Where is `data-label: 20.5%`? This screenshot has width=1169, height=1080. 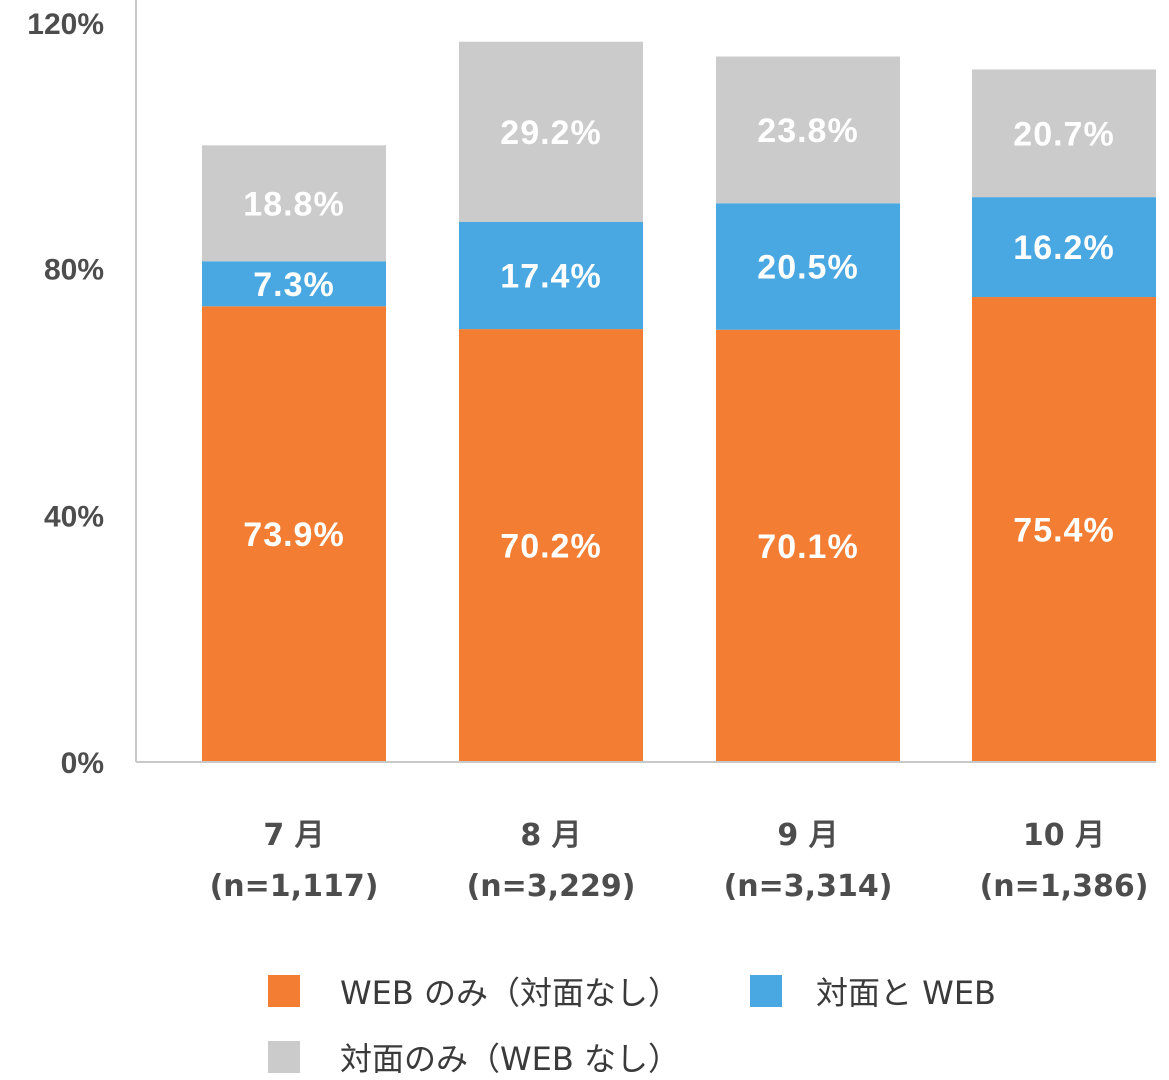 data-label: 20.5% is located at coordinates (807, 268).